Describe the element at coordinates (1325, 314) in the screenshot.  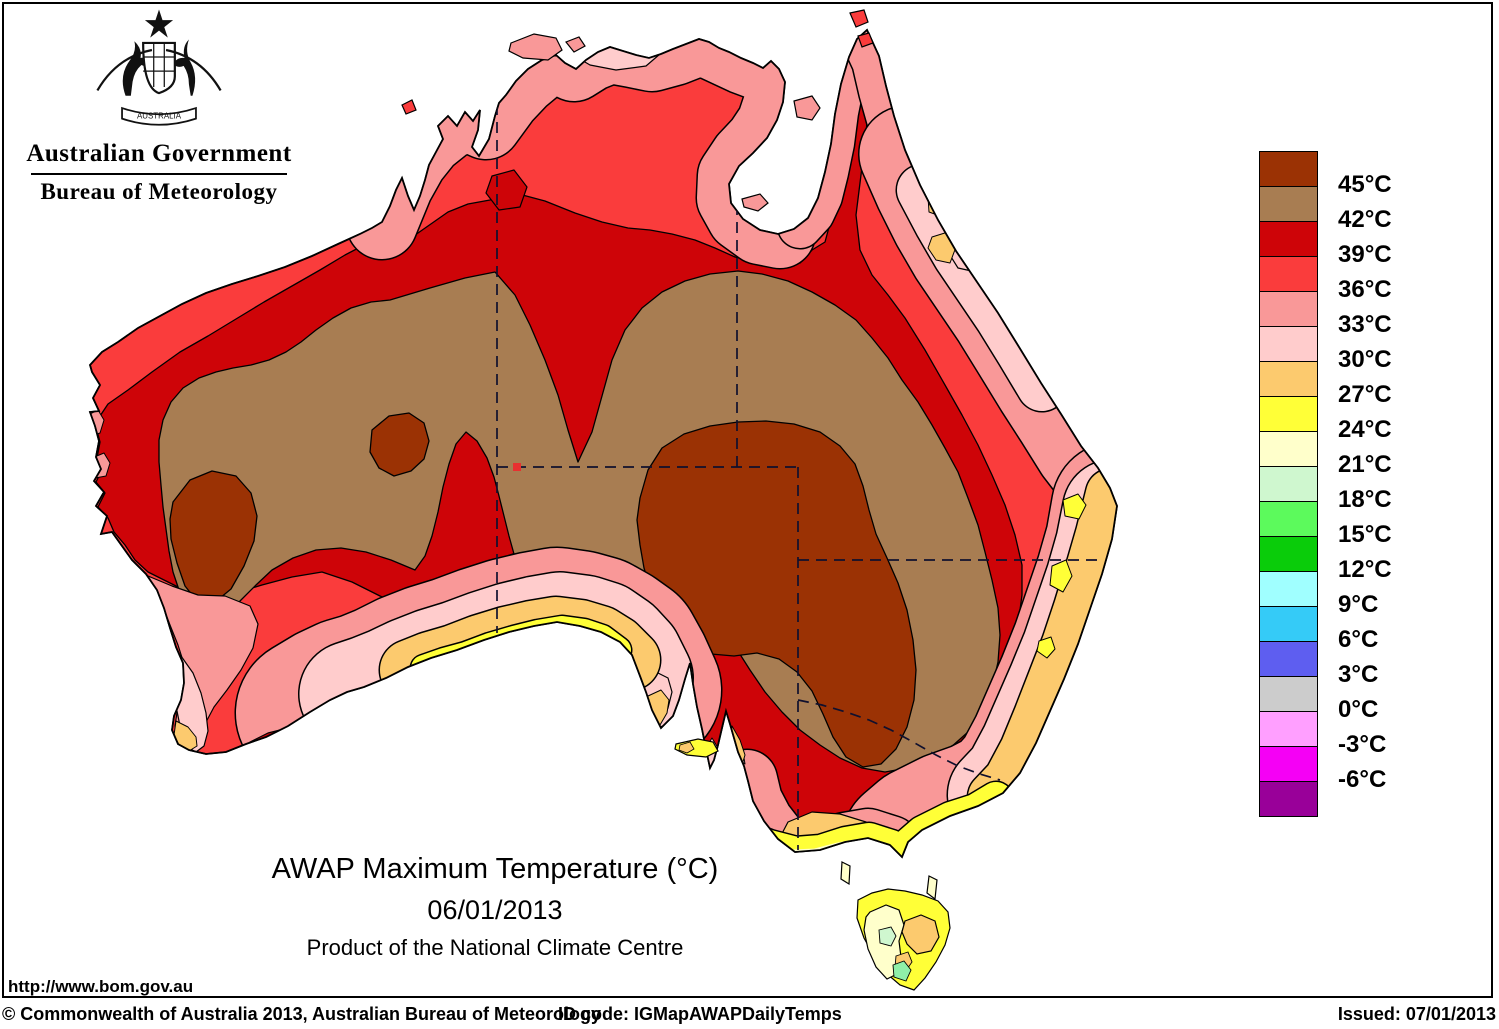
I see `legend-swatch: 33°C` at that location.